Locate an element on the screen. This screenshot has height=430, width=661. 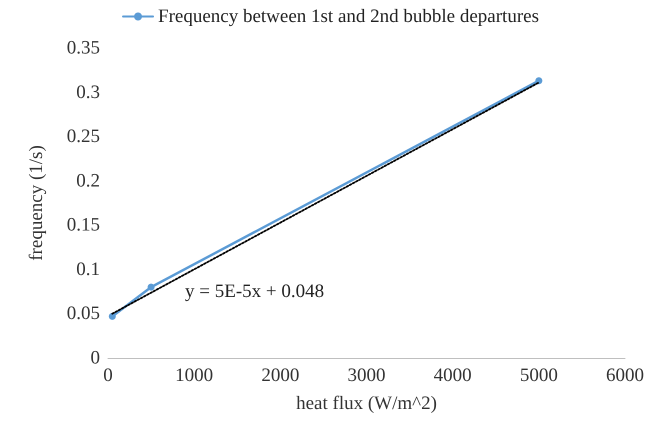
y-tick-label: 0.35 is located at coordinates (83, 48).